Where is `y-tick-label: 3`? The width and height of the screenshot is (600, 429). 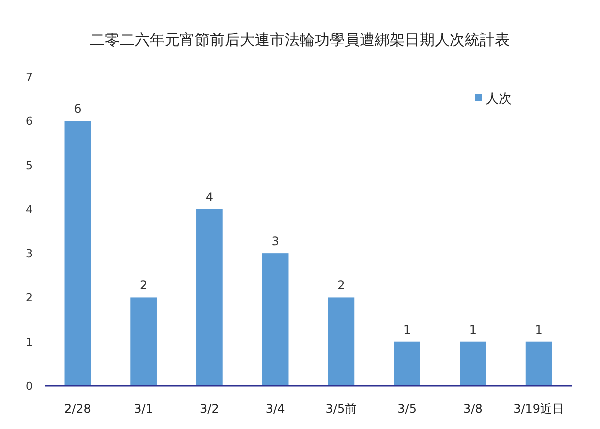
y-tick-label: 3 is located at coordinates (29, 254).